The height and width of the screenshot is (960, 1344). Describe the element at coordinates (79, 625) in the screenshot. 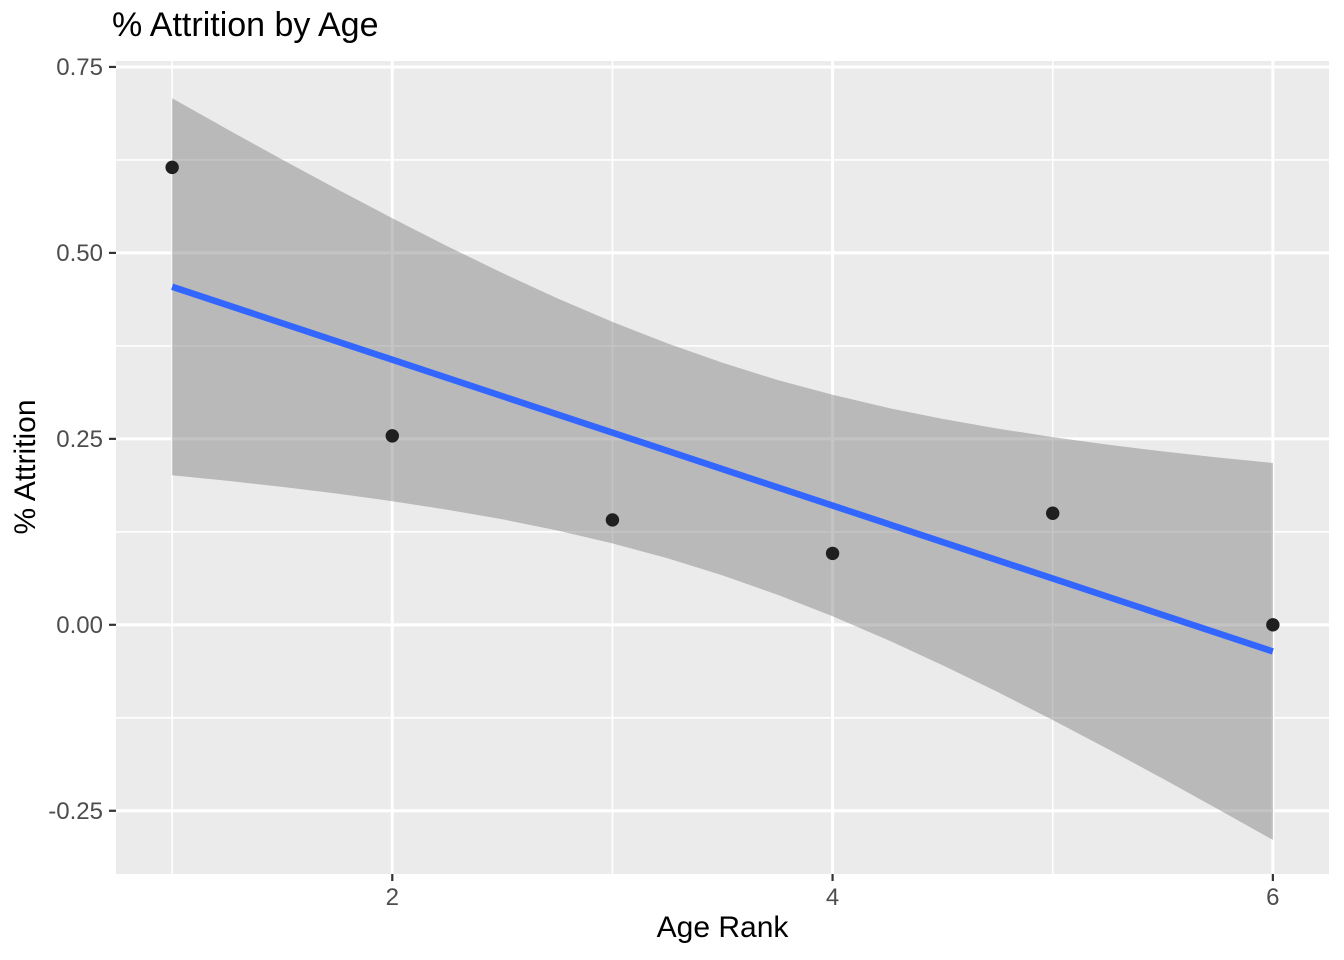

I see `y-tick-label: 0.00` at that location.